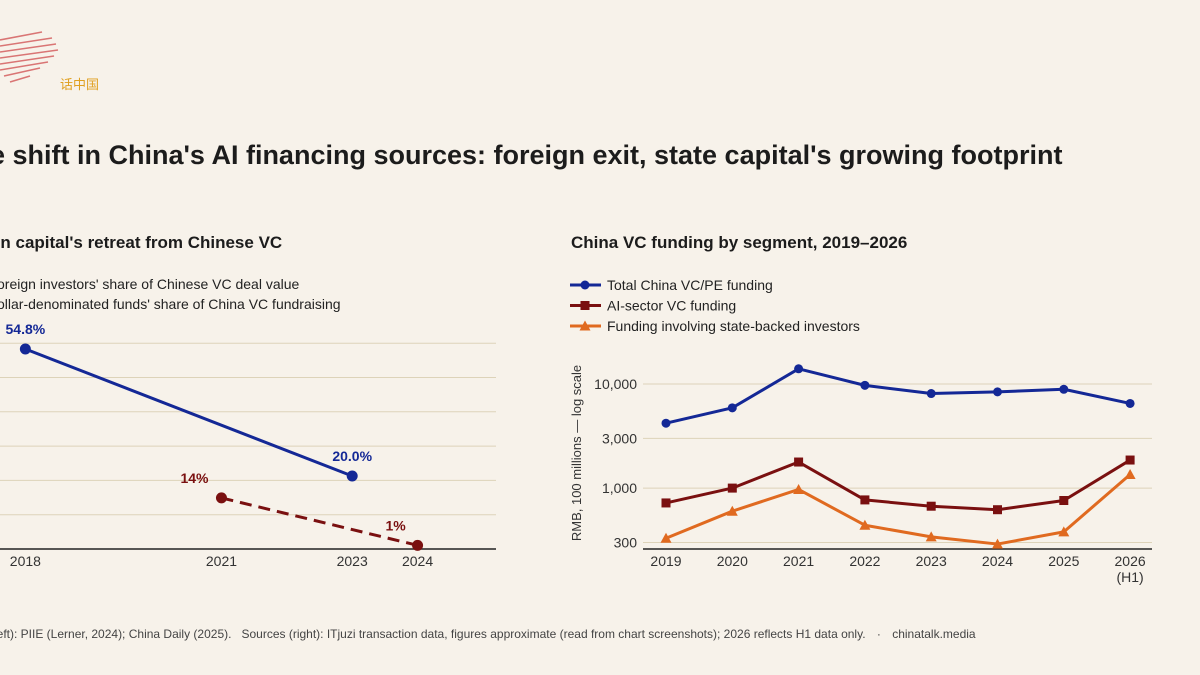  I want to click on chinatalk-logo, so click(29, 57).